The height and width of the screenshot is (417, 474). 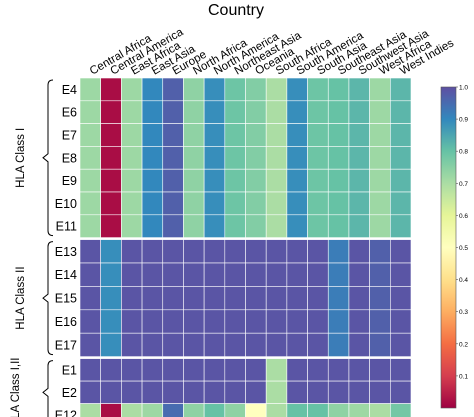 What do you see at coordinates (463, 88) in the screenshot?
I see `colorbar-tick-label: 1.0` at bounding box center [463, 88].